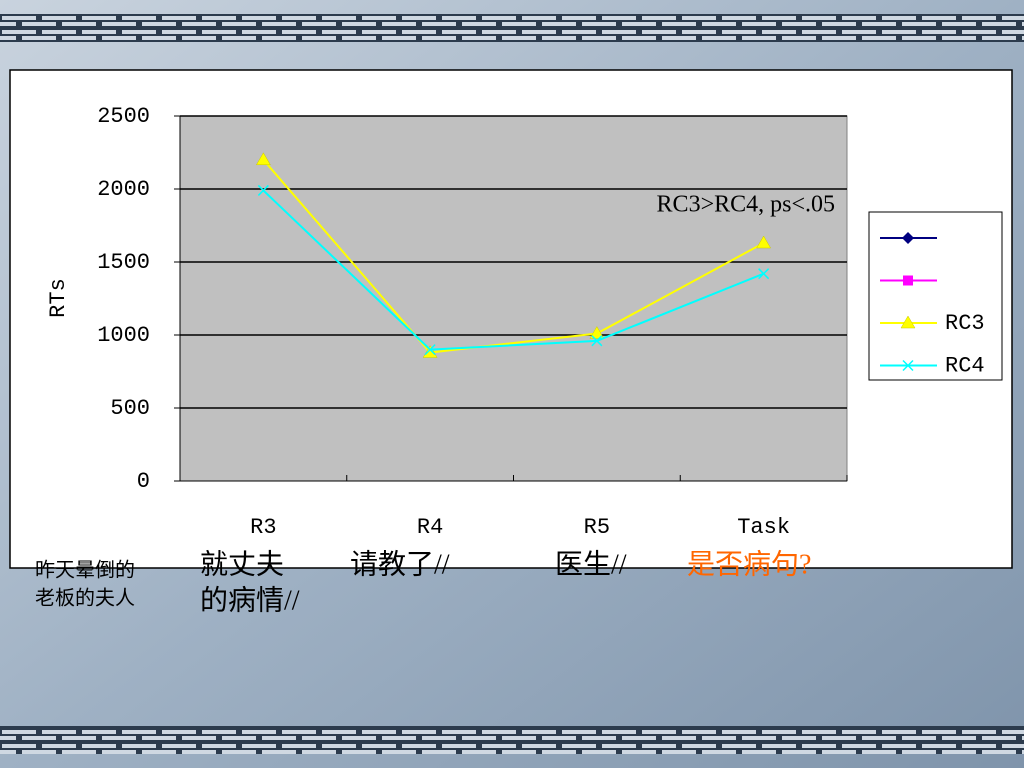 This screenshot has height=768, width=1024. What do you see at coordinates (123, 189) in the screenshot?
I see `y-tick-label: 2000` at bounding box center [123, 189].